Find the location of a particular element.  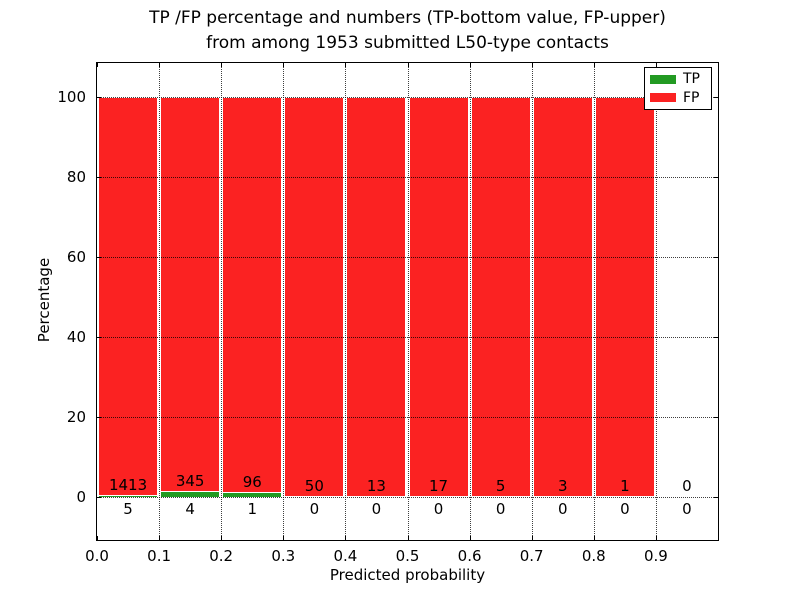

x-tick-label: 0.7 is located at coordinates (531, 556).